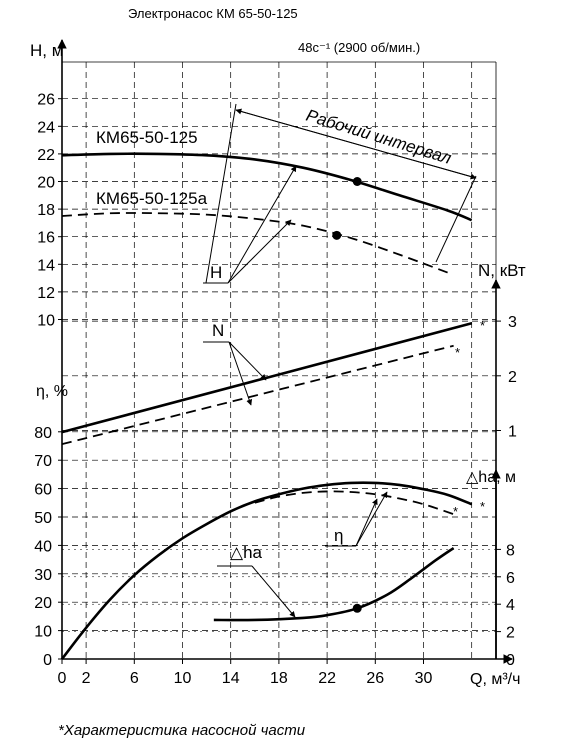 This screenshot has width=567, height=750. What do you see at coordinates (147, 137) in the screenshot?
I see `series-label-km65-50-125: КМ65-50-125` at bounding box center [147, 137].